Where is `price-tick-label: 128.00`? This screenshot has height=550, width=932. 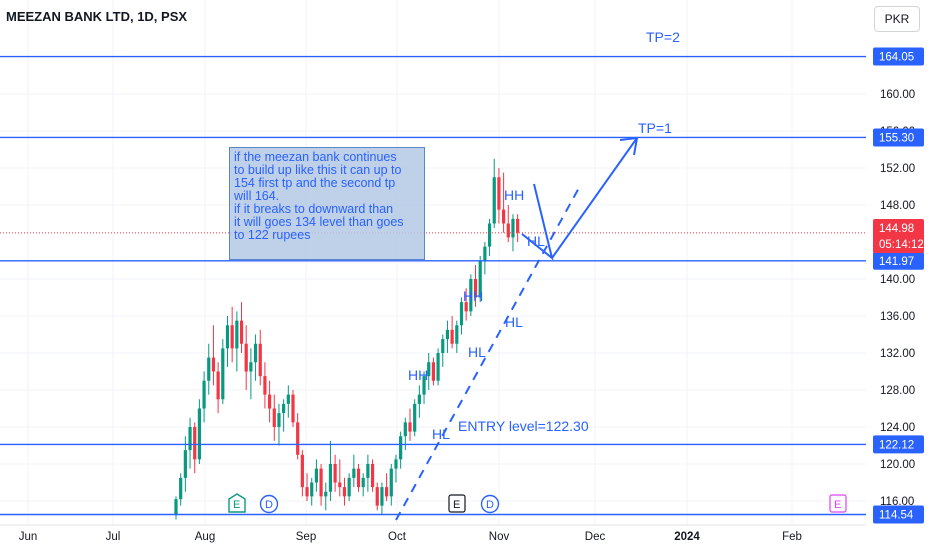 price-tick-label: 128.00 is located at coordinates (897, 391).